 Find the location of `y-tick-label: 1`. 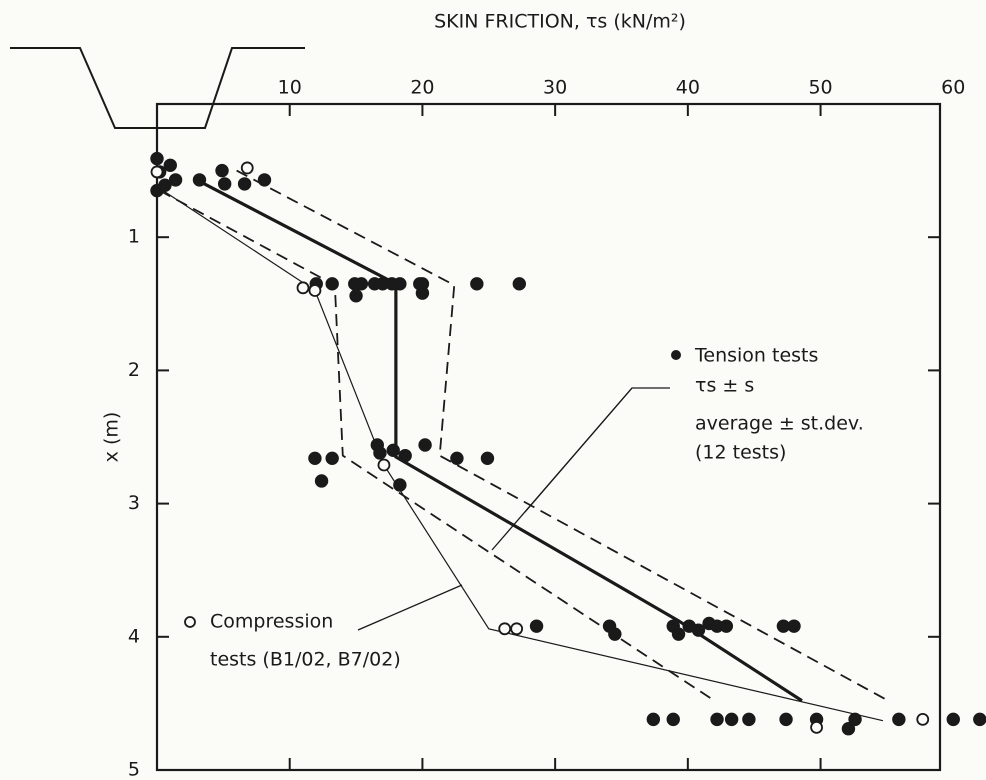

y-tick-label: 1 is located at coordinates (134, 237).